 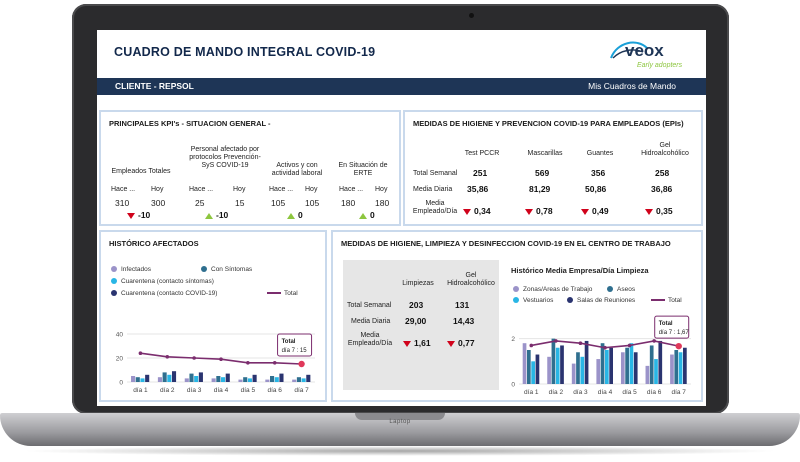 What do you see at coordinates (162, 281) in the screenshot?
I see `legend-item: Cuarentena (contacto síntomas)` at bounding box center [162, 281].